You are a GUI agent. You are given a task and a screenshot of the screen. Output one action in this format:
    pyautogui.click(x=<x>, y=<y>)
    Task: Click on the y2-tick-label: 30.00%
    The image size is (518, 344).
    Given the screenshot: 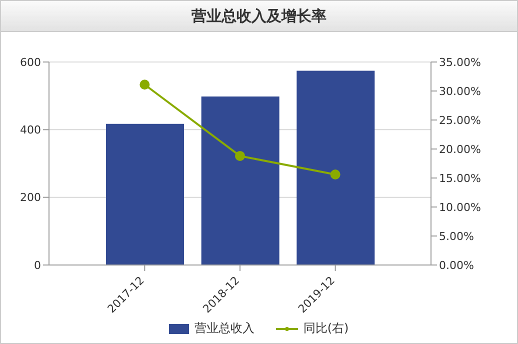 What is the action you would take?
    pyautogui.click(x=460, y=91)
    